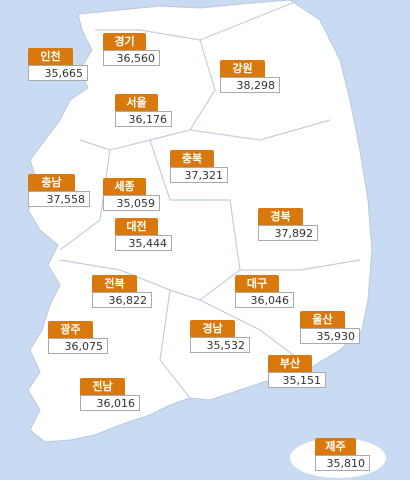  What do you see at coordinates (322, 319) in the screenshot?
I see `region-name: 울산` at bounding box center [322, 319].